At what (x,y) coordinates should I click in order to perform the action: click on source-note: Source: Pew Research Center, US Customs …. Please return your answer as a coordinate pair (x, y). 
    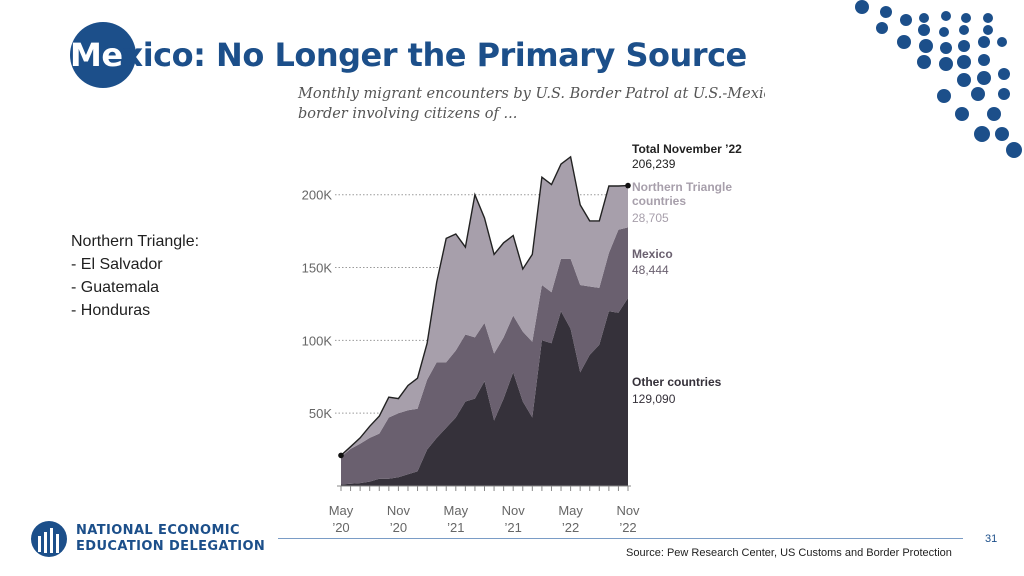
    Looking at the image, I should click on (789, 553).